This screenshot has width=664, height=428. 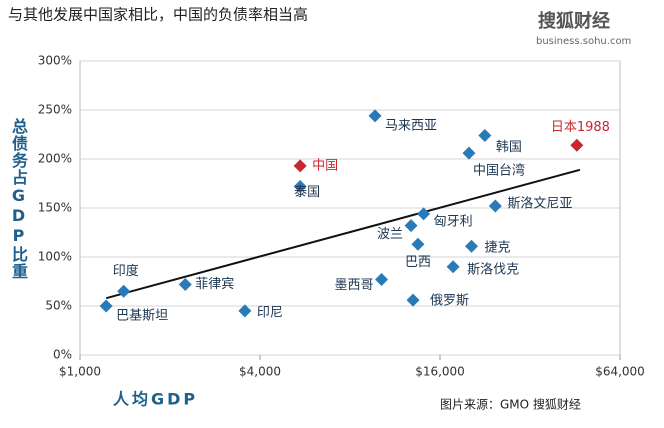 What do you see at coordinates (158, 15) in the screenshot?
I see `chart-title: 与其他发展中国家相比，中国的负债率相当高` at bounding box center [158, 15].